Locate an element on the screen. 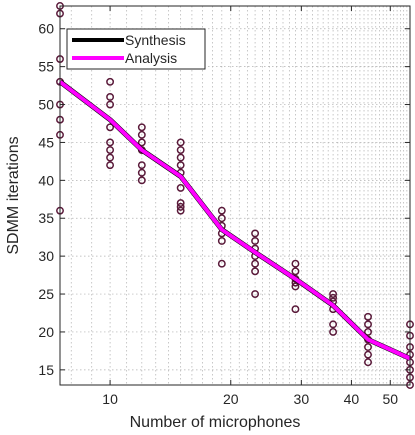 This screenshot has width=415, height=435. y-tick-label: 25 is located at coordinates (46, 294).